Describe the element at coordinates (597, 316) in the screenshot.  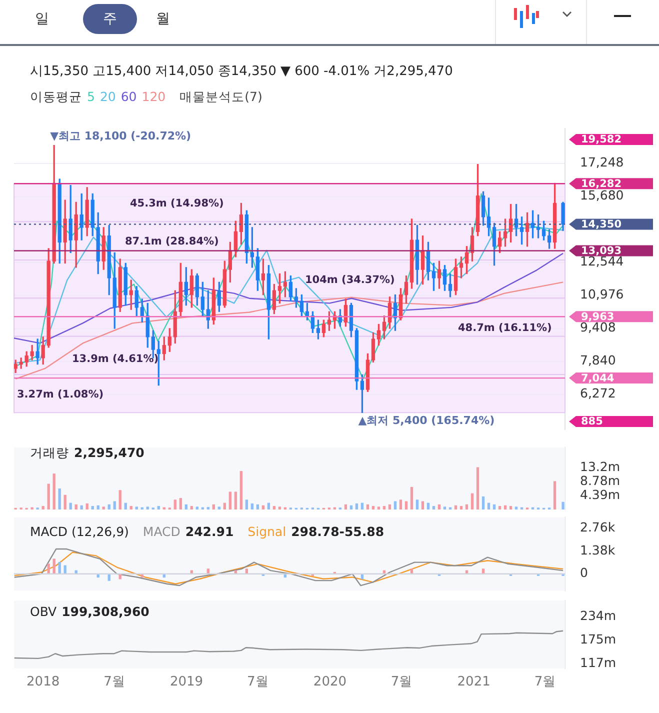
I see `ref-line-label: 9,963` at that location.